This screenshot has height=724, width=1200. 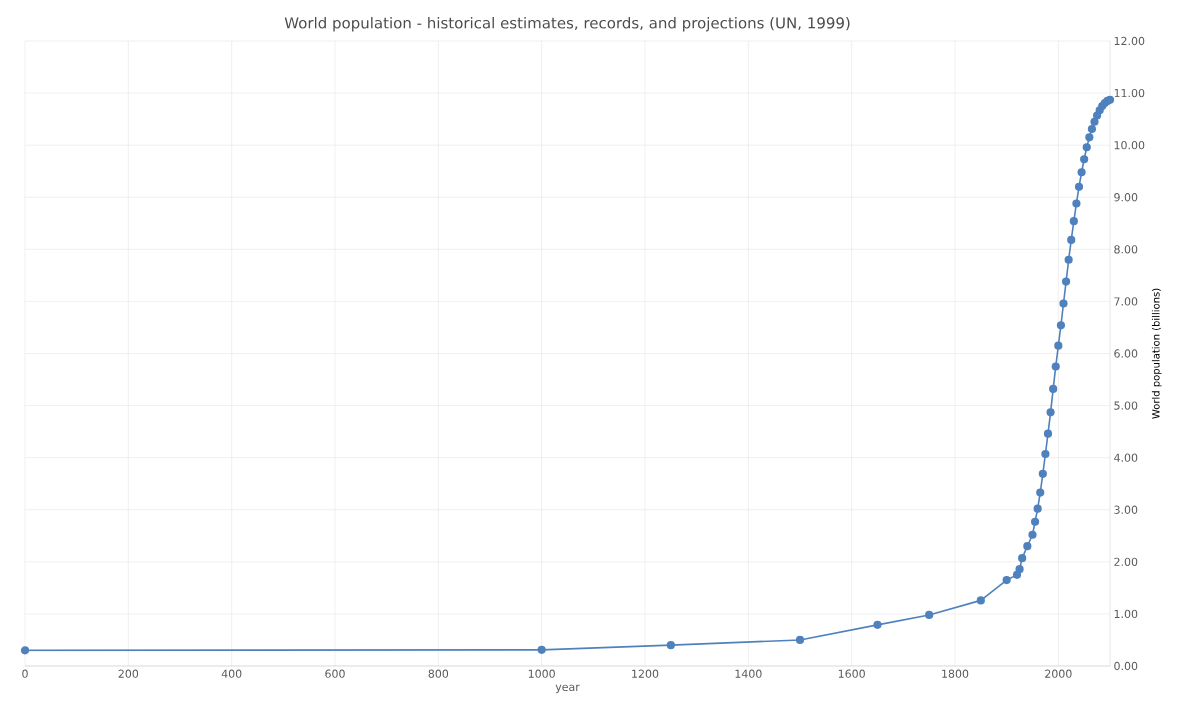 I want to click on chart-title: World population - historical estimates, records, and projections (UN, 1999), so click(x=567, y=24).